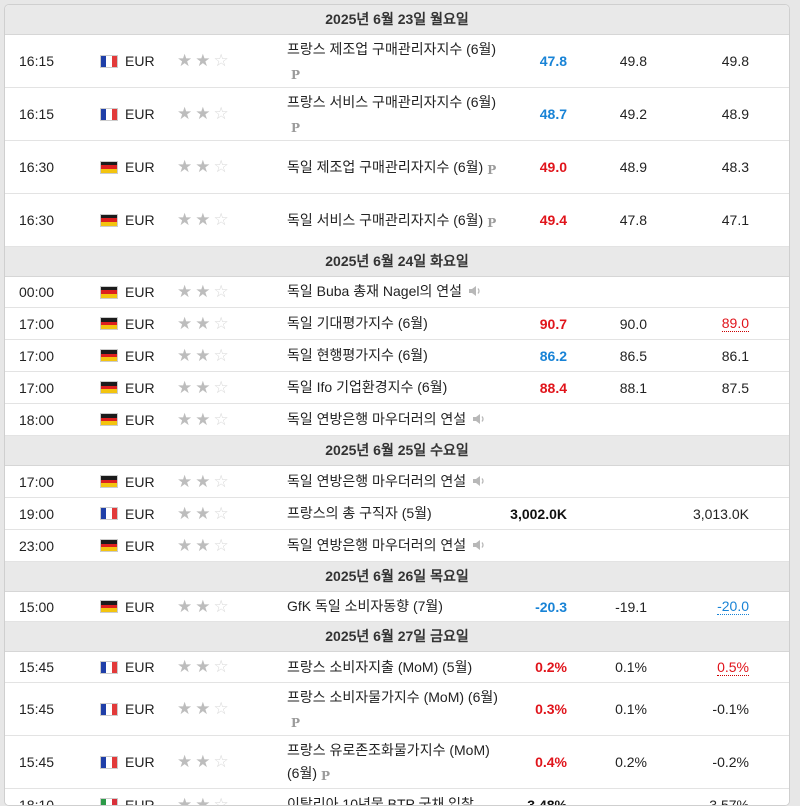  I want to click on event-name-cell: 프랑스의 총 구직자 (5월), so click(393, 513).